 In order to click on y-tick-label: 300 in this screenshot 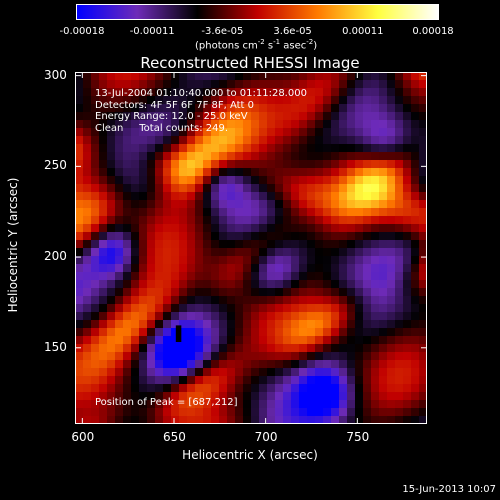, I will do `click(55, 74)`.